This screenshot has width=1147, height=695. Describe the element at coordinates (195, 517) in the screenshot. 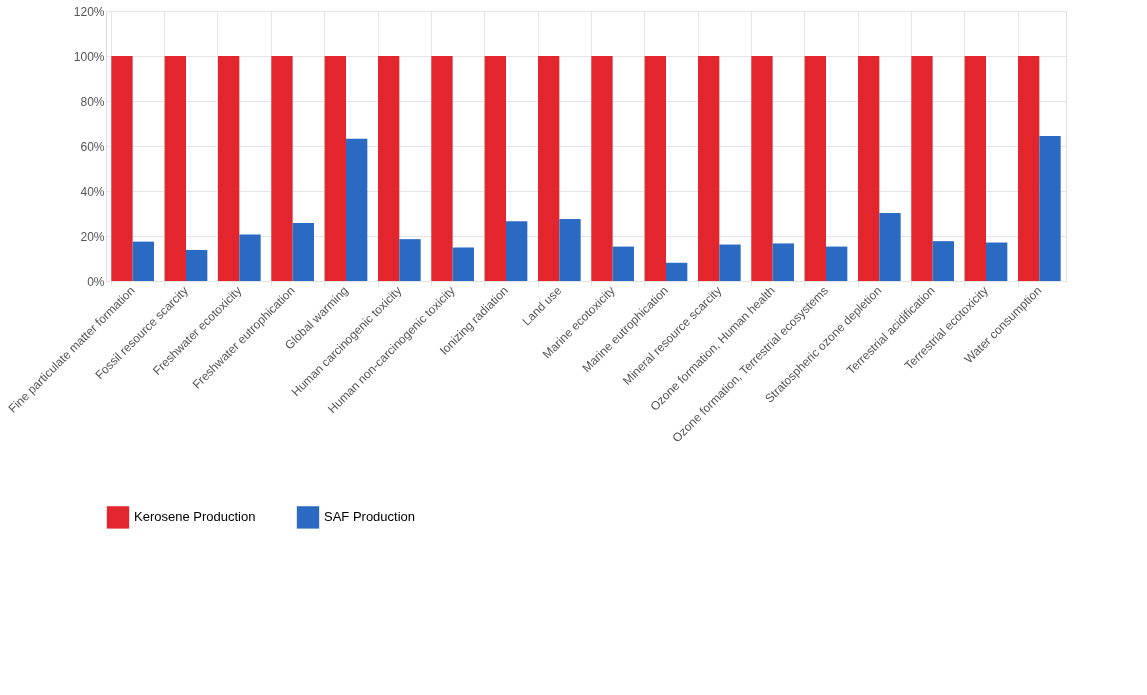

I see `legend-label: Kerosene Production` at that location.